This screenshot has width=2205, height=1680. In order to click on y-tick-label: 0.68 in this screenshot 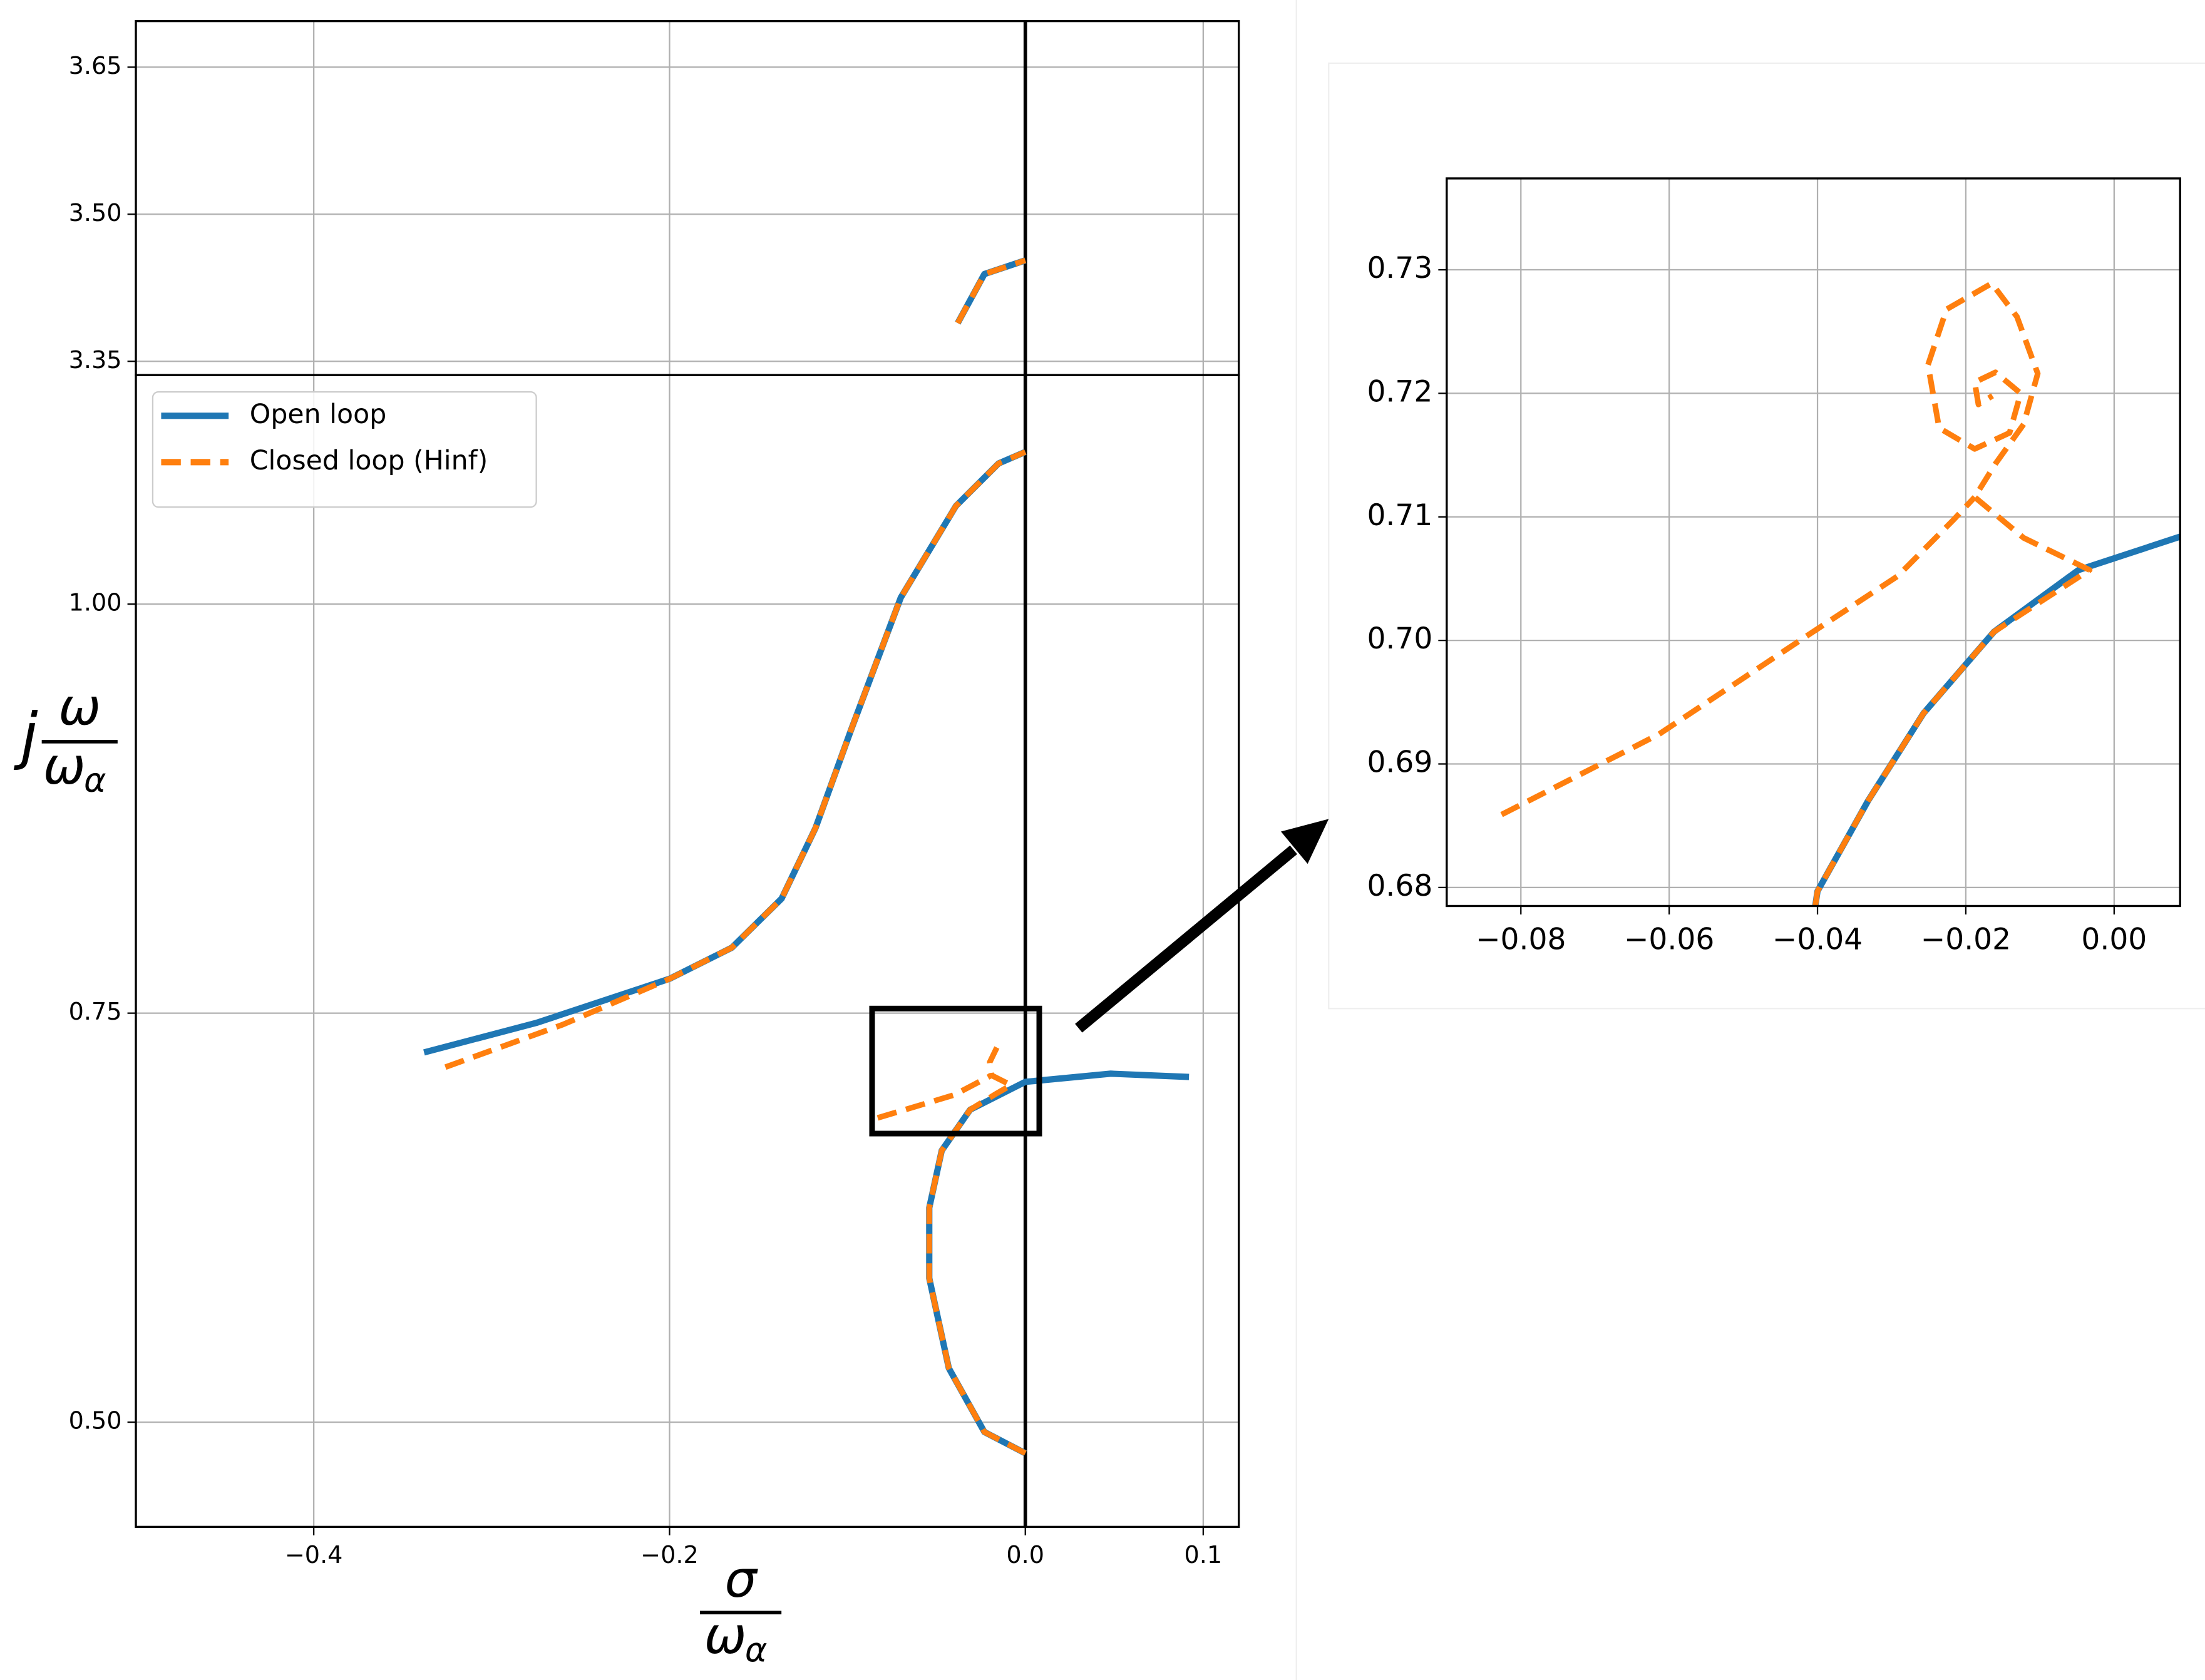, I will do `click(1399, 886)`.